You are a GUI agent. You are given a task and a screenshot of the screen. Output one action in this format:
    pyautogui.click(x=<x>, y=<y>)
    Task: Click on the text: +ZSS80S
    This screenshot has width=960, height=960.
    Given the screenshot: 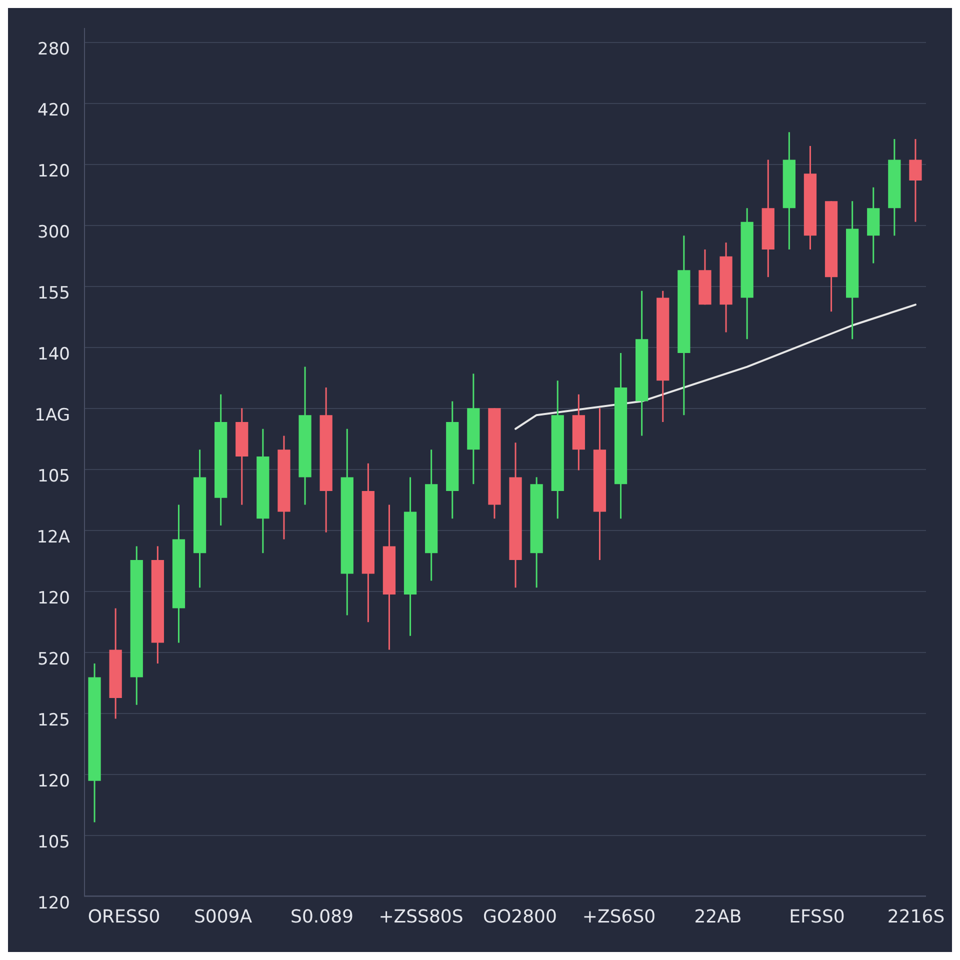 What is the action you would take?
    pyautogui.click(x=421, y=917)
    